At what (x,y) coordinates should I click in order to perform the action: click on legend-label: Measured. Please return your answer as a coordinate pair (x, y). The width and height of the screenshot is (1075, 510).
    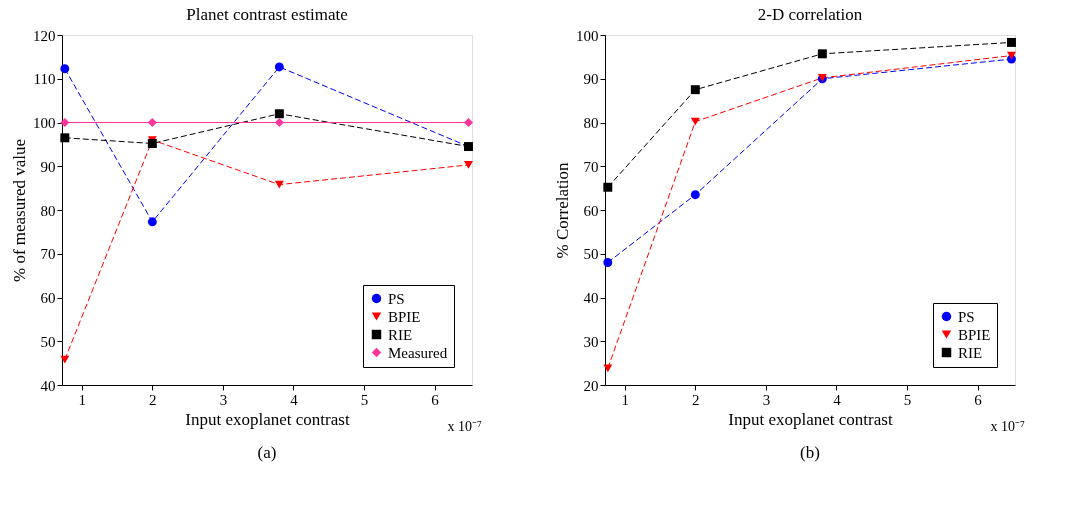
    Looking at the image, I should click on (418, 352).